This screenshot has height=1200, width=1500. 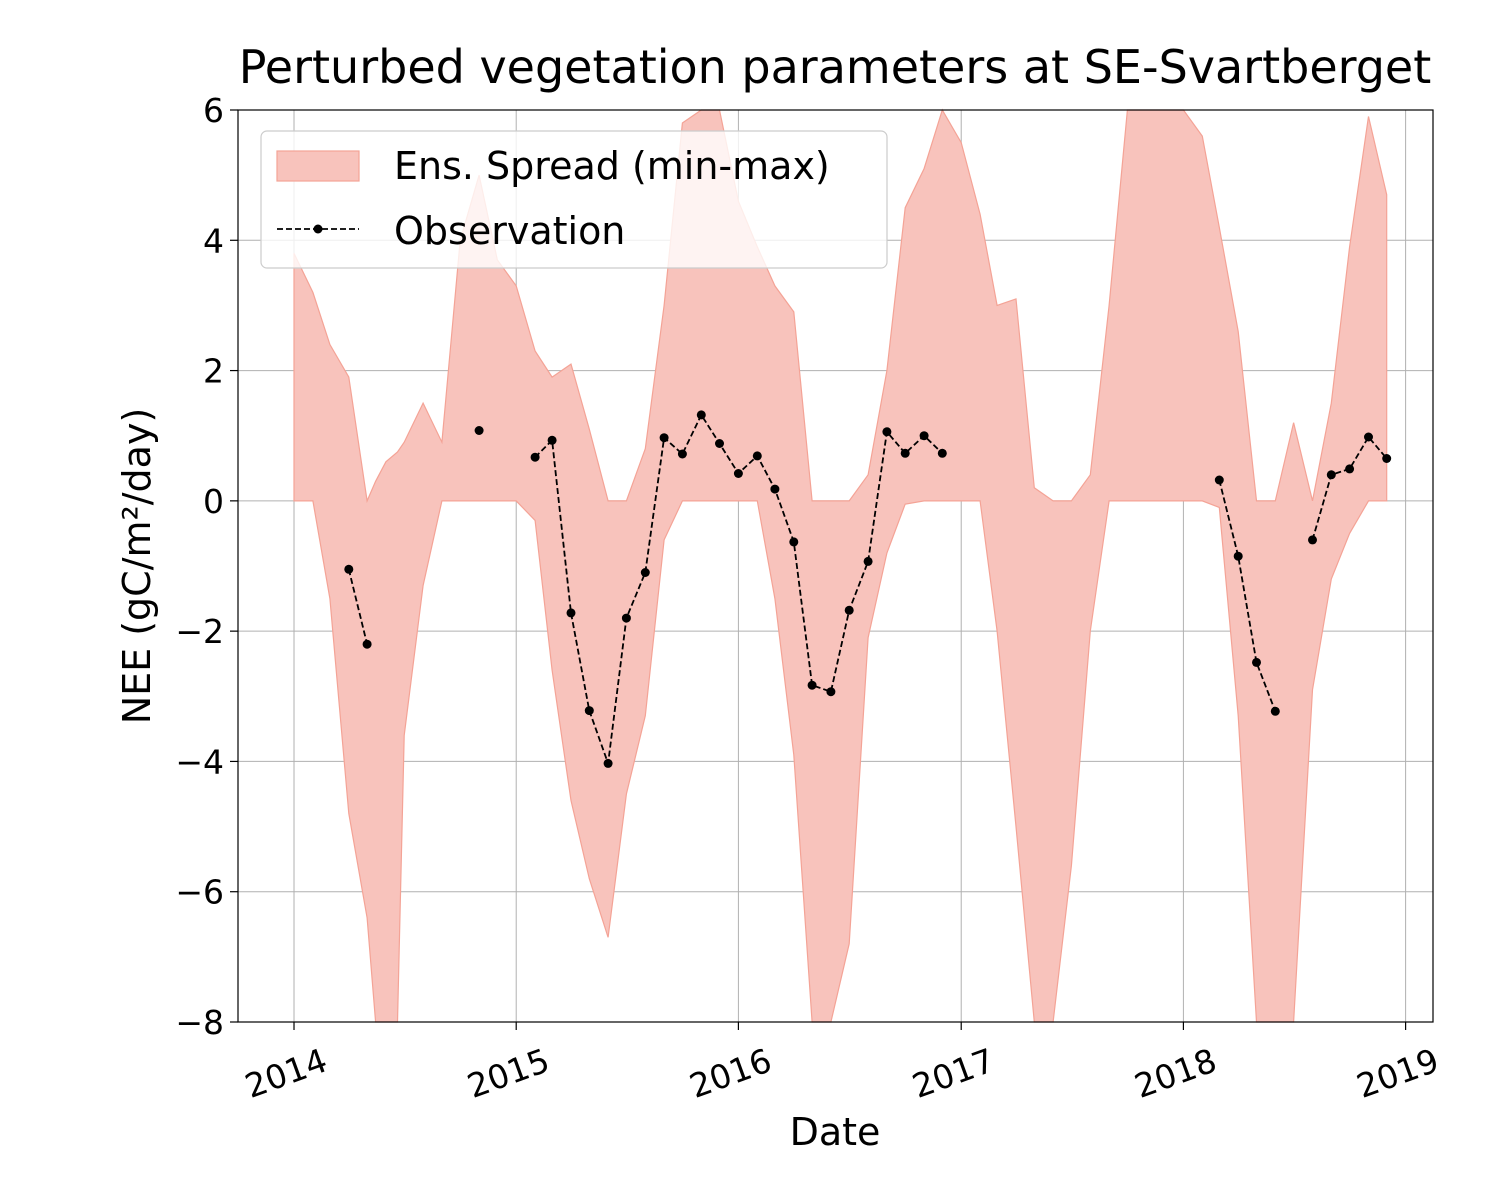 I want to click on legend: Ens. Spread (min-max) Observation, so click(x=574, y=199).